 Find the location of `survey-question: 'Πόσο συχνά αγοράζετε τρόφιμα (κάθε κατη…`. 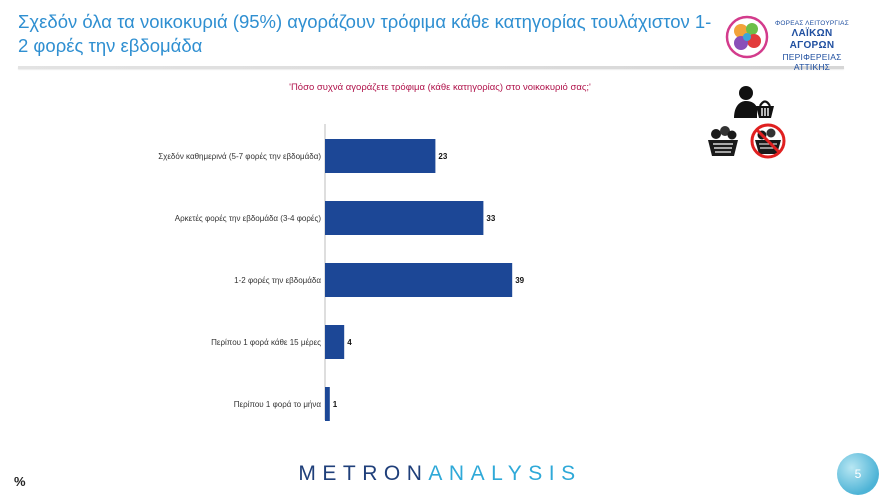

survey-question: 'Πόσο συχνά αγοράζετε τρόφιμα (κάθε κατη… is located at coordinates (440, 87).